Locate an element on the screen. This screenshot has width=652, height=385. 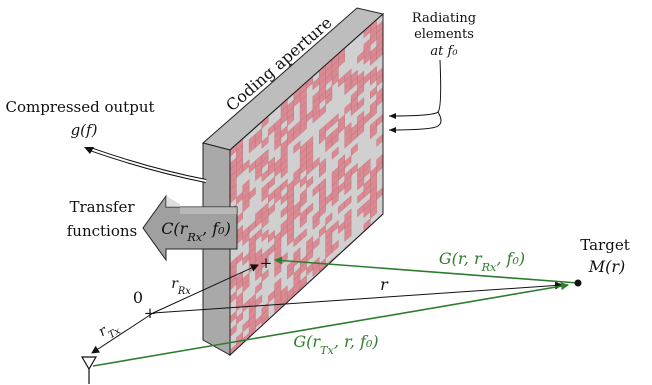
receiver-plus: + is located at coordinates (266, 263).